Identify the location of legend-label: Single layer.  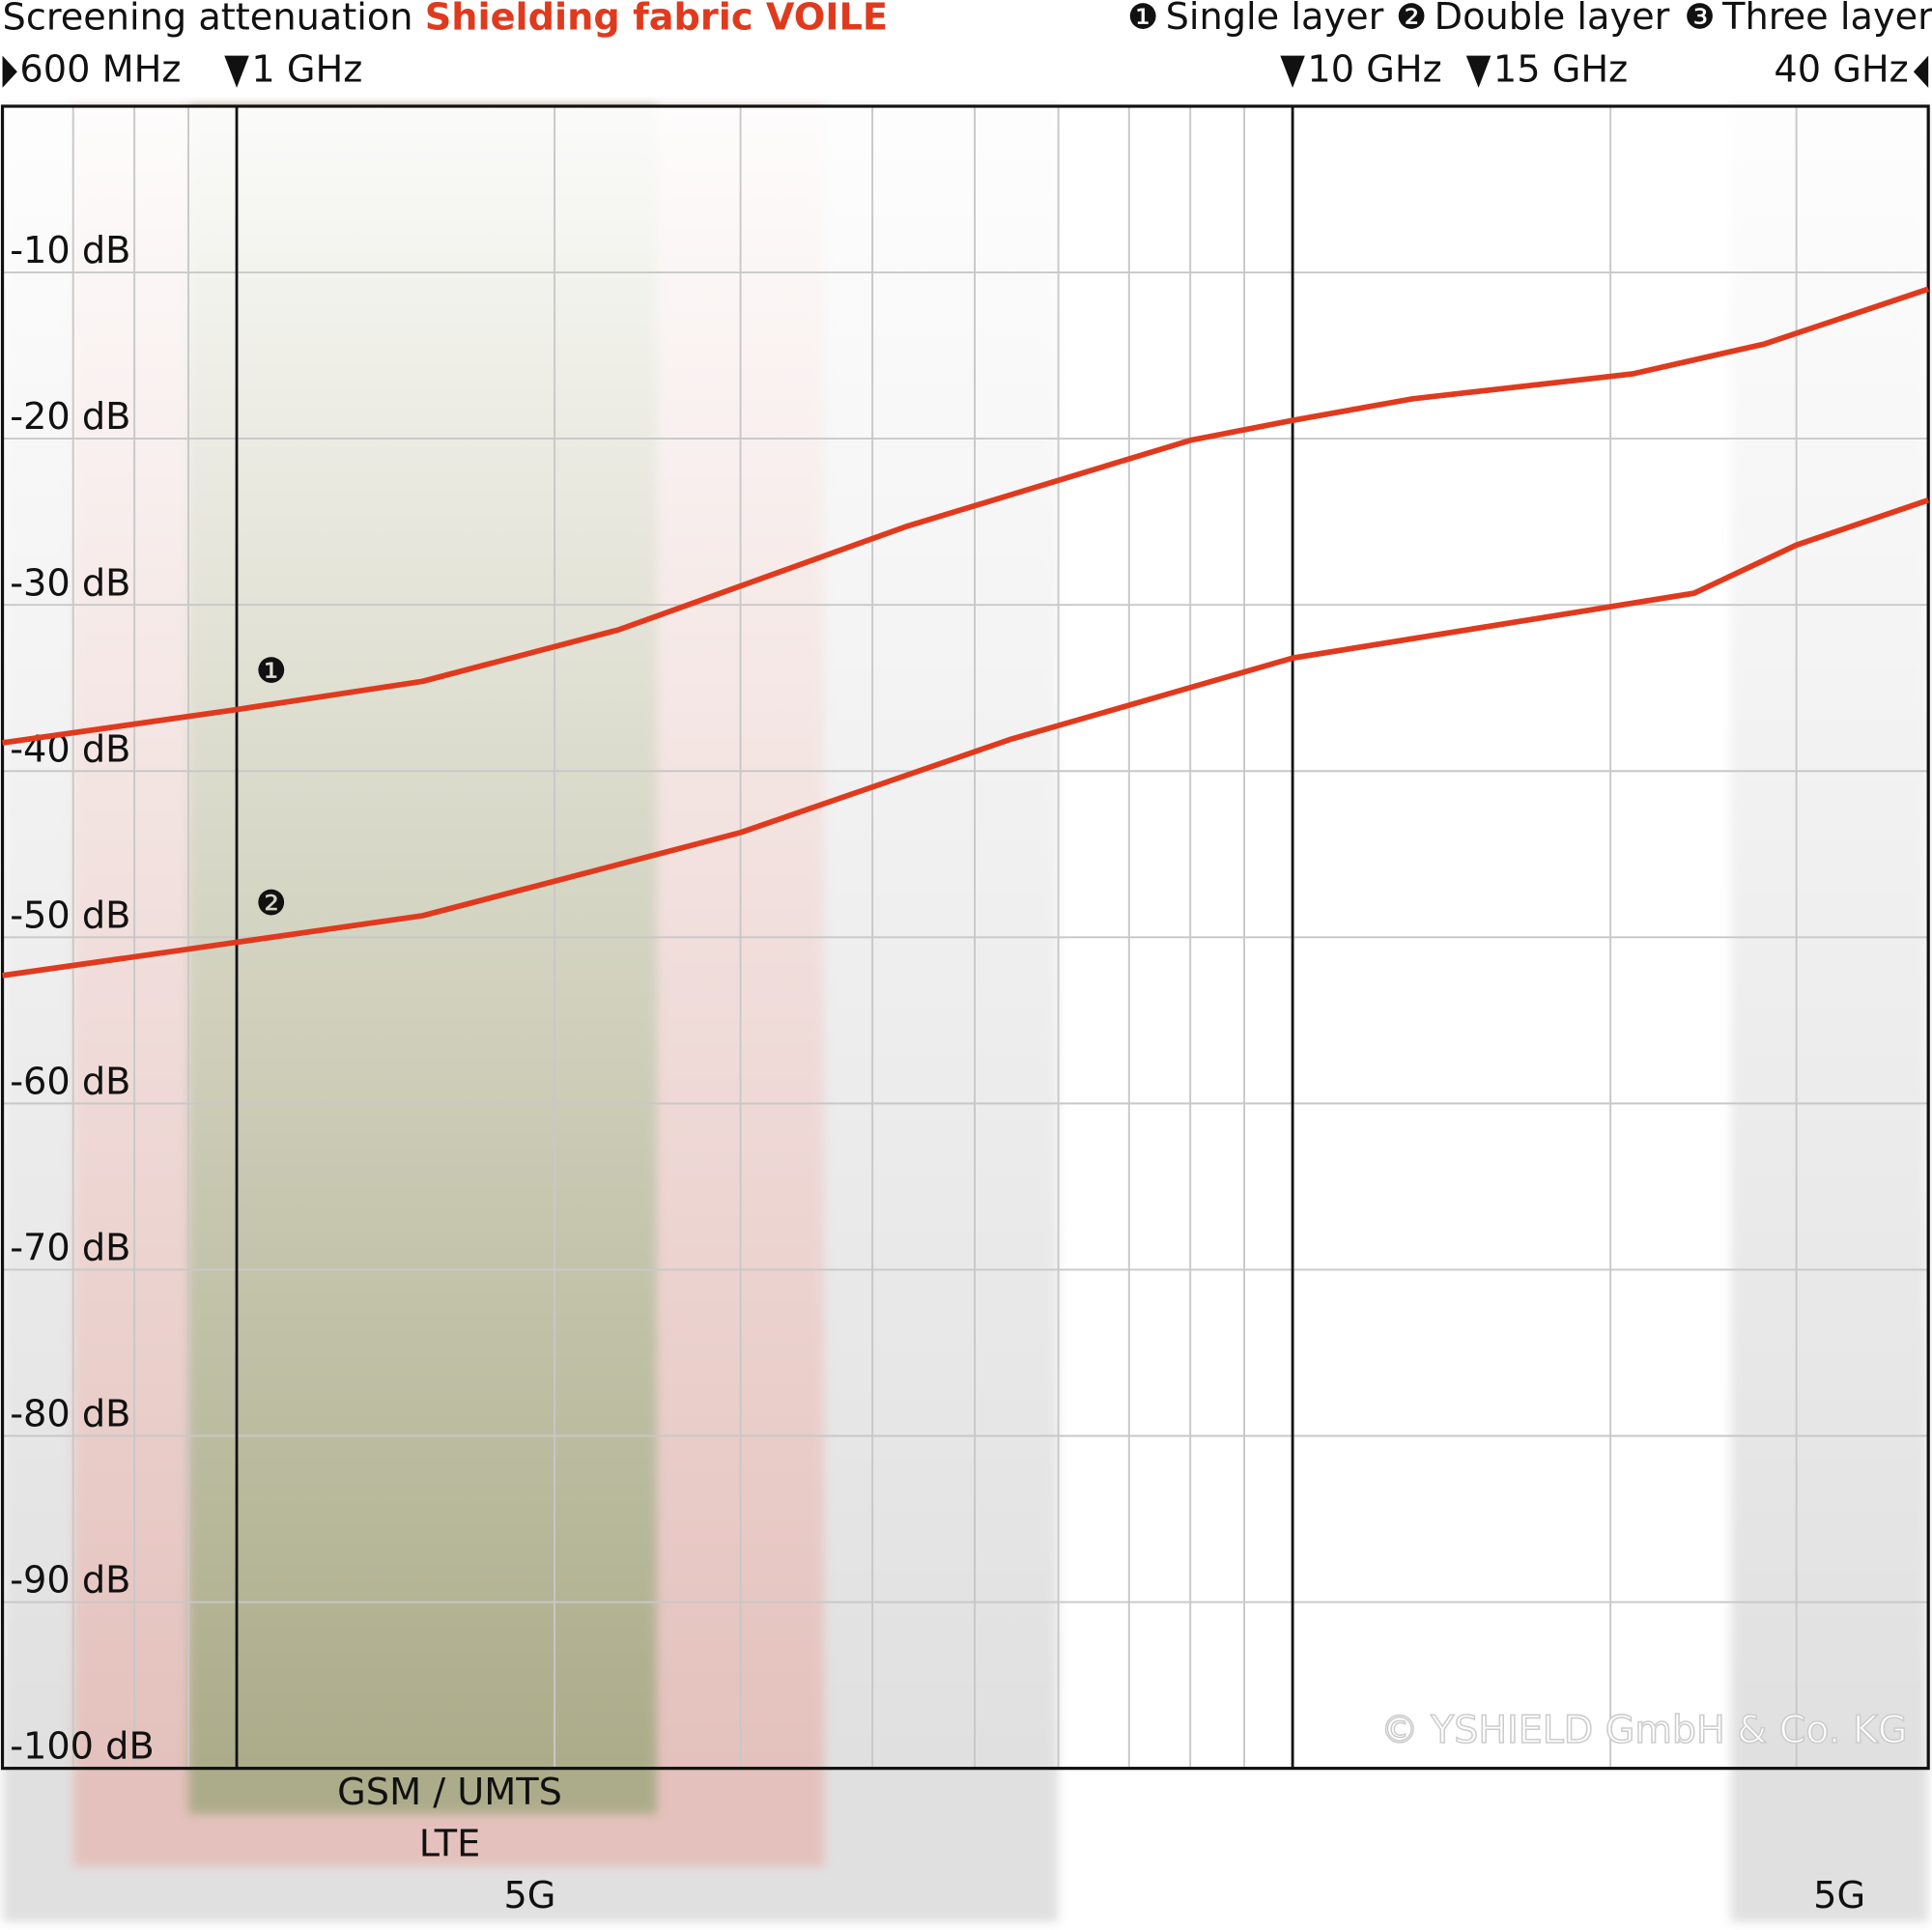
(1275, 19).